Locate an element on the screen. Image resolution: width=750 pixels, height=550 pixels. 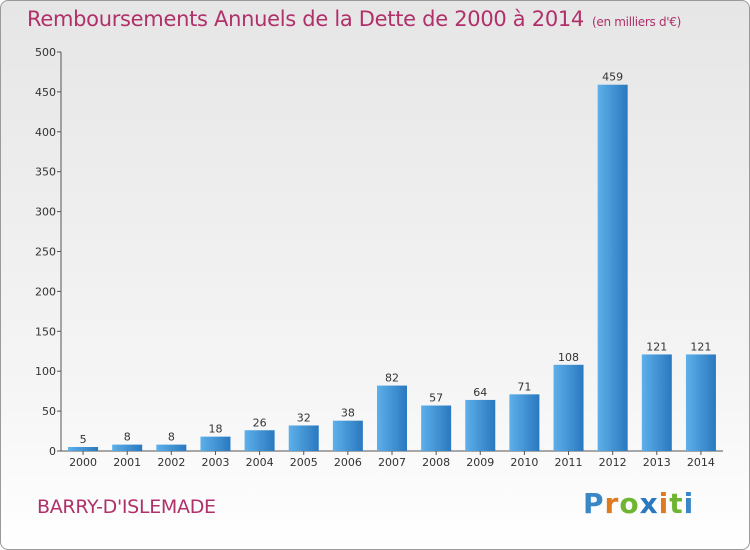
x-tick-label: 2007 is located at coordinates (392, 462).